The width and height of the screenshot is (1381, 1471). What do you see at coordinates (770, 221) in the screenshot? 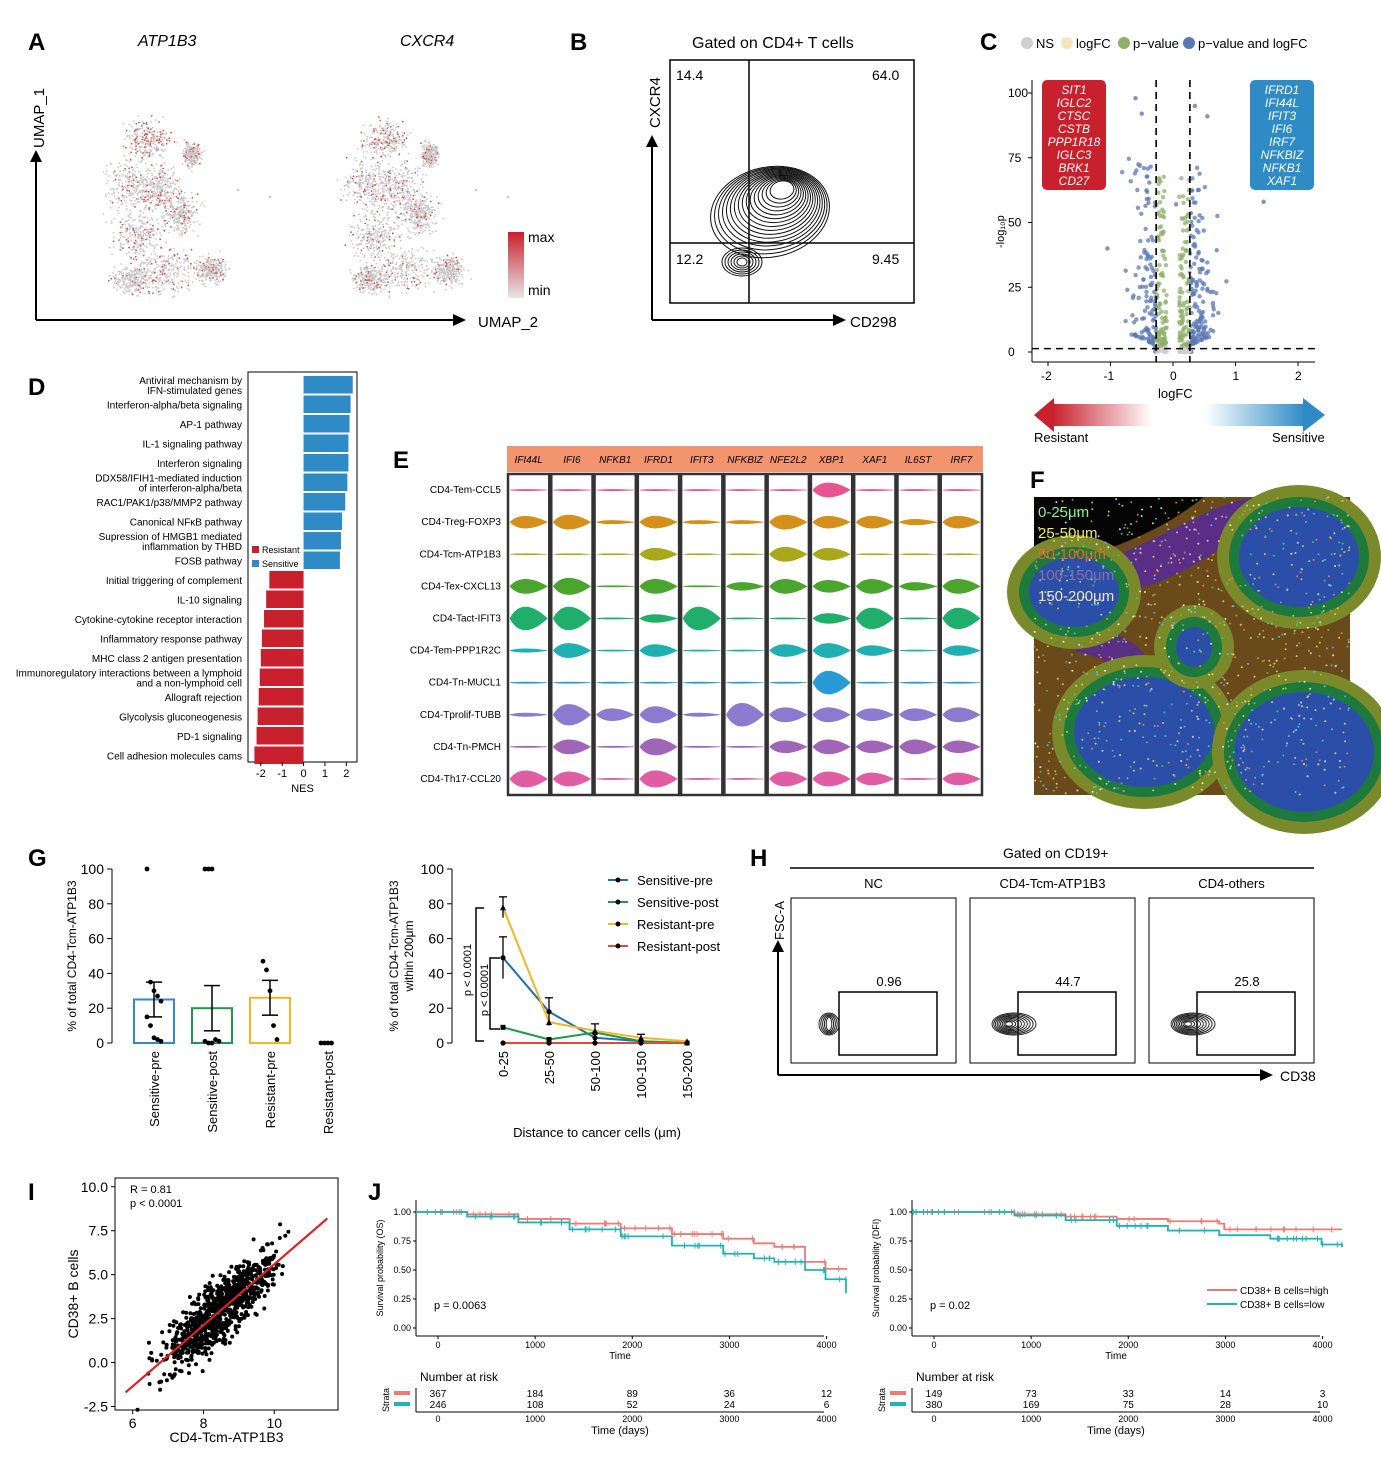
I see `flow-contours` at bounding box center [770, 221].